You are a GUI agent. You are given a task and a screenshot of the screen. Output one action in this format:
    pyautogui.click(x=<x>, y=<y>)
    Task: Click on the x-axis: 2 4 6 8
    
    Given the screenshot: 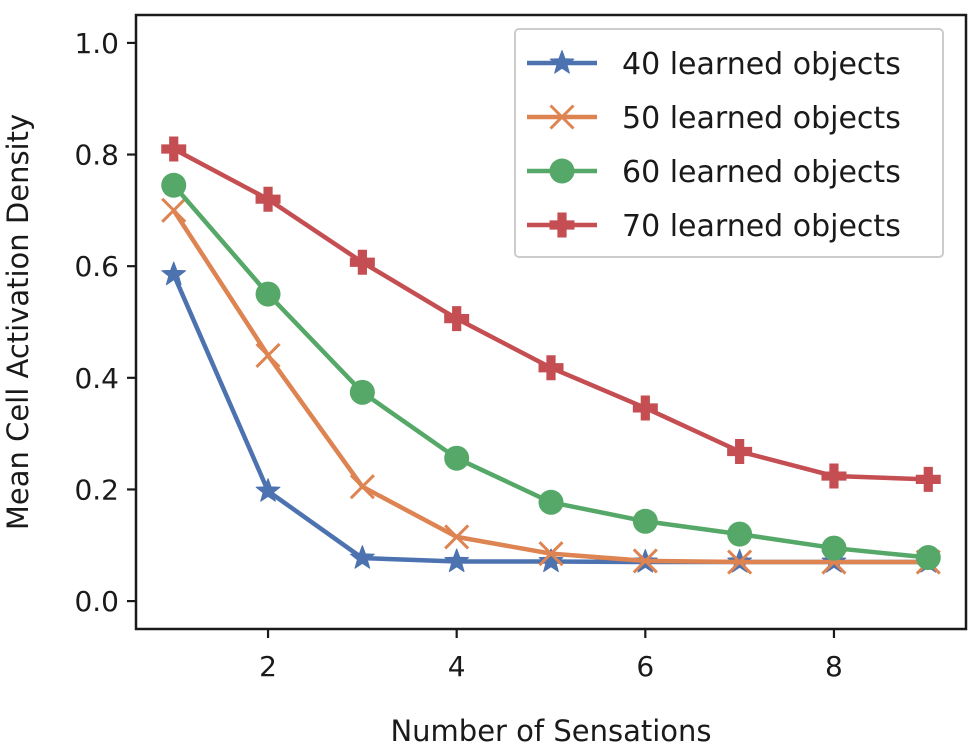 What is the action you would take?
    pyautogui.click(x=551, y=656)
    